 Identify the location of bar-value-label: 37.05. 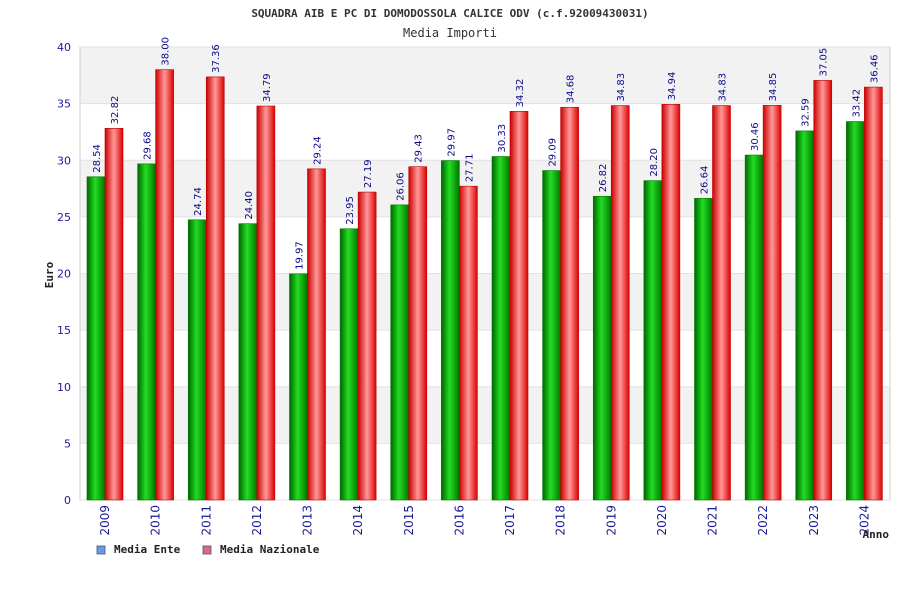
(824, 62).